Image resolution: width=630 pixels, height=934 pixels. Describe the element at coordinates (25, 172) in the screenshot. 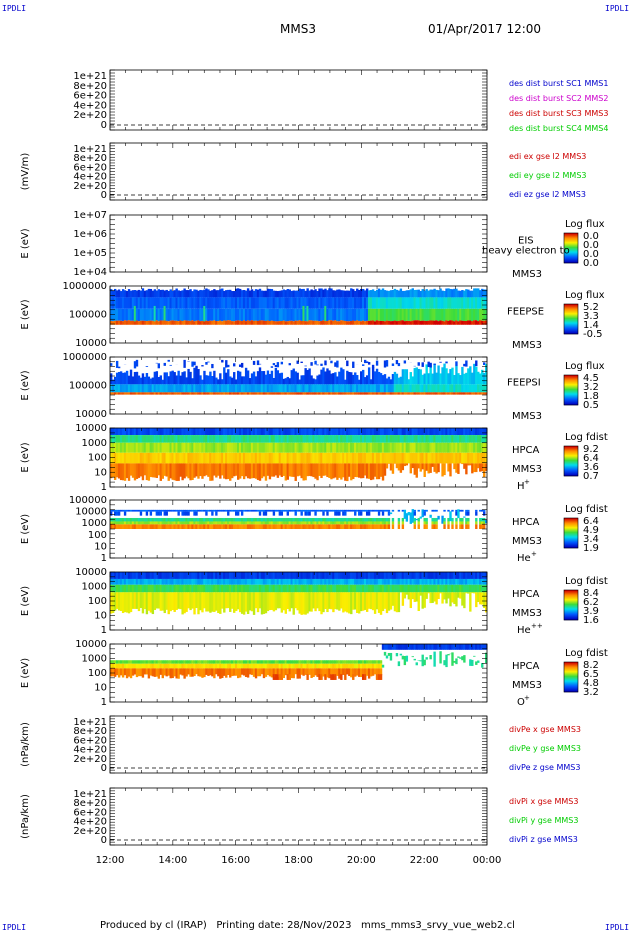

I see `edi-ylabel: (mV/m)` at that location.